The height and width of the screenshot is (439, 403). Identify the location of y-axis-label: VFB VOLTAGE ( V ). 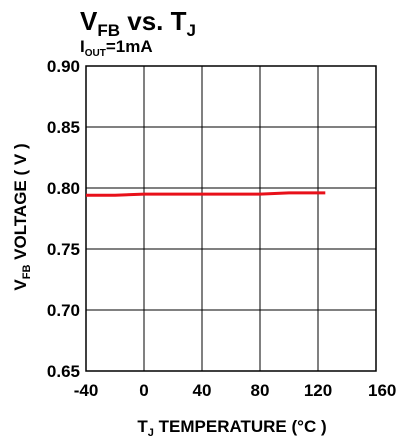
(22, 216).